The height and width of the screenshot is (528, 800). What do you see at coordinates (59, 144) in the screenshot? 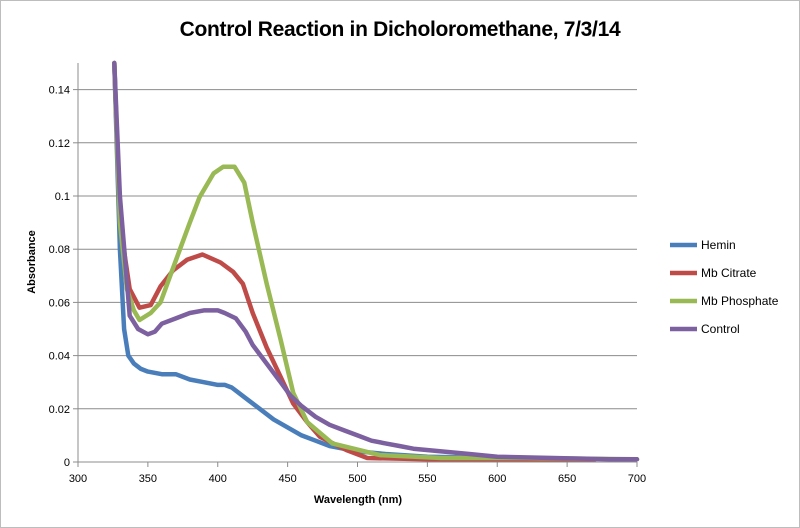
I see `y-tick-label: 0.12` at bounding box center [59, 144].